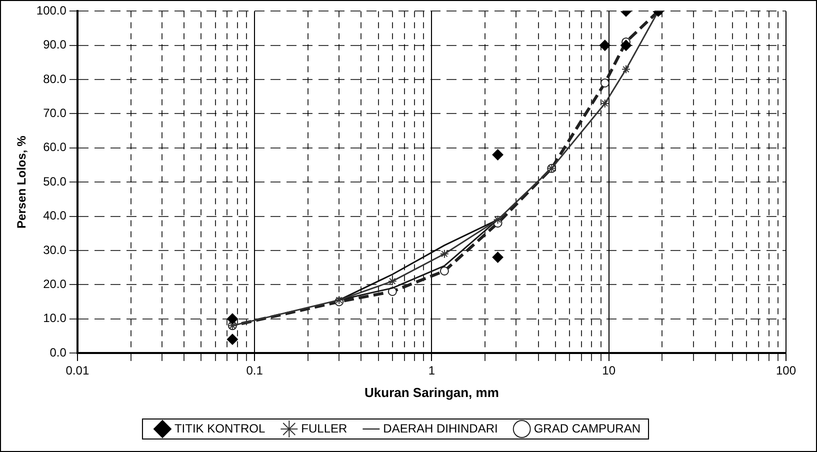 This screenshot has height=452, width=817. I want to click on y-tick-label: 90.0, so click(55, 45).